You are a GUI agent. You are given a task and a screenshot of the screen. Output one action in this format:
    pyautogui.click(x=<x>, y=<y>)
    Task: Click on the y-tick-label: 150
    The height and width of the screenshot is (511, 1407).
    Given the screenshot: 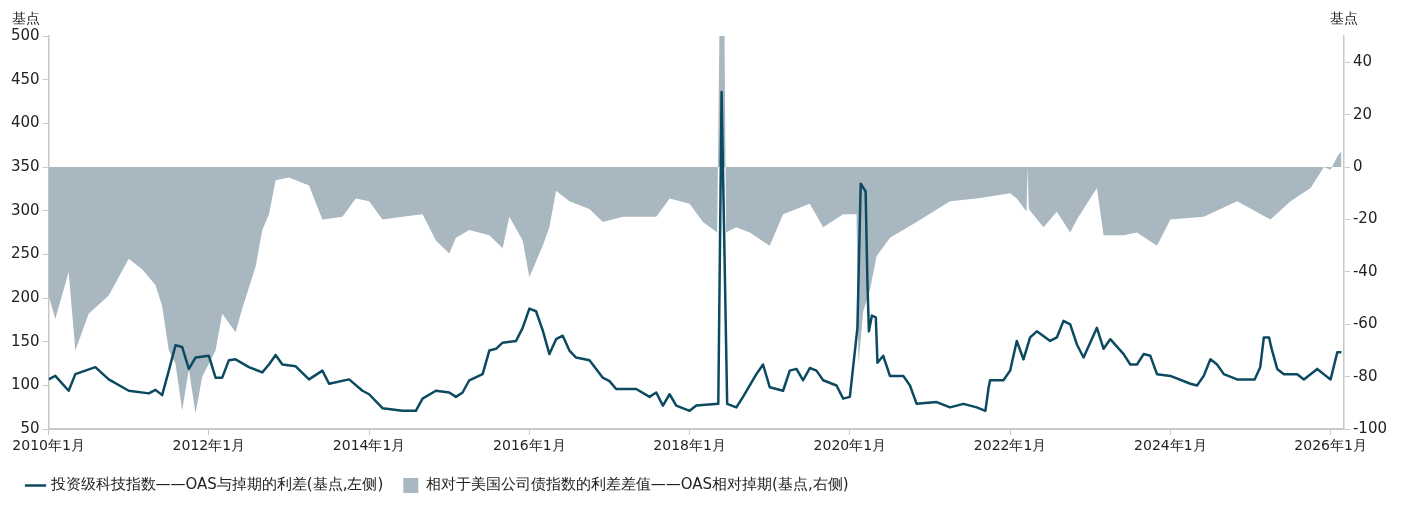 What is the action you would take?
    pyautogui.click(x=25, y=340)
    